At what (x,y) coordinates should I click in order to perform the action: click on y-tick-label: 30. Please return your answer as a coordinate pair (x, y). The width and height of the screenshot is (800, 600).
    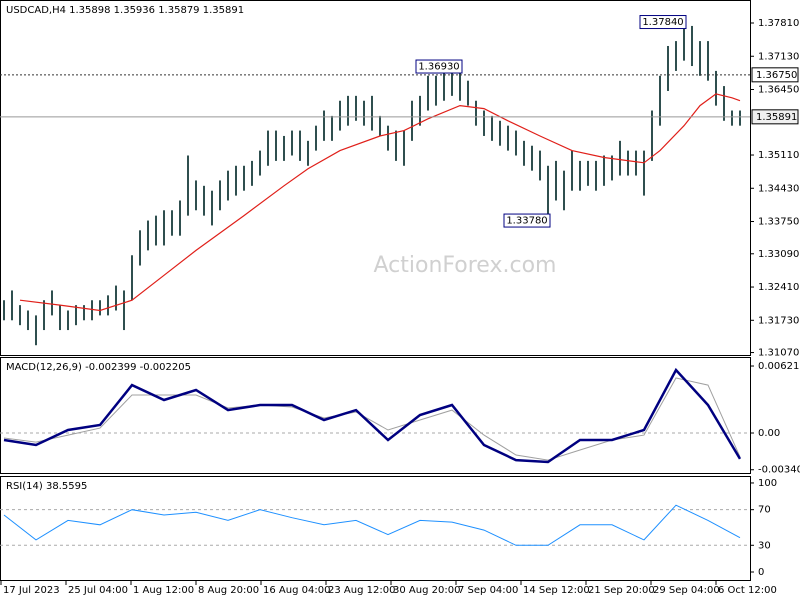
    Looking at the image, I should click on (764, 545).